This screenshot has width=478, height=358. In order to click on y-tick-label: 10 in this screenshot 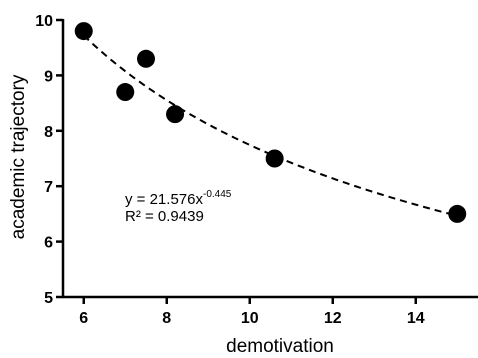, I will do `click(44, 21)`.